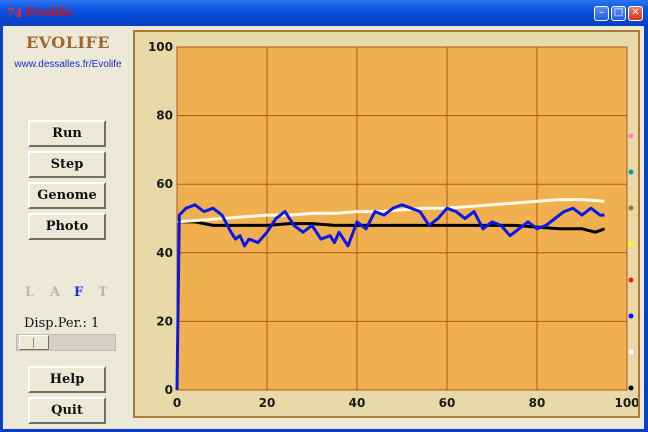 This screenshot has width=648, height=432. Describe the element at coordinates (30, 292) in the screenshot. I see `mode-l: L` at that location.